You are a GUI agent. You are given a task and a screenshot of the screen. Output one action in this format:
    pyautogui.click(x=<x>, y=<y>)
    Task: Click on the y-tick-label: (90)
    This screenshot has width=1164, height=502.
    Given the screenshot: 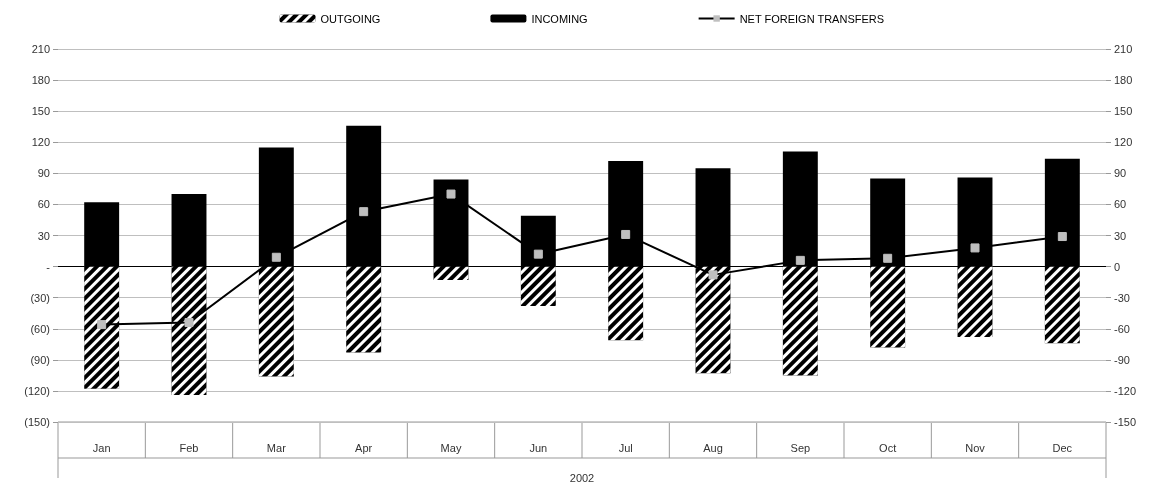 What is the action you would take?
    pyautogui.click(x=40, y=359)
    